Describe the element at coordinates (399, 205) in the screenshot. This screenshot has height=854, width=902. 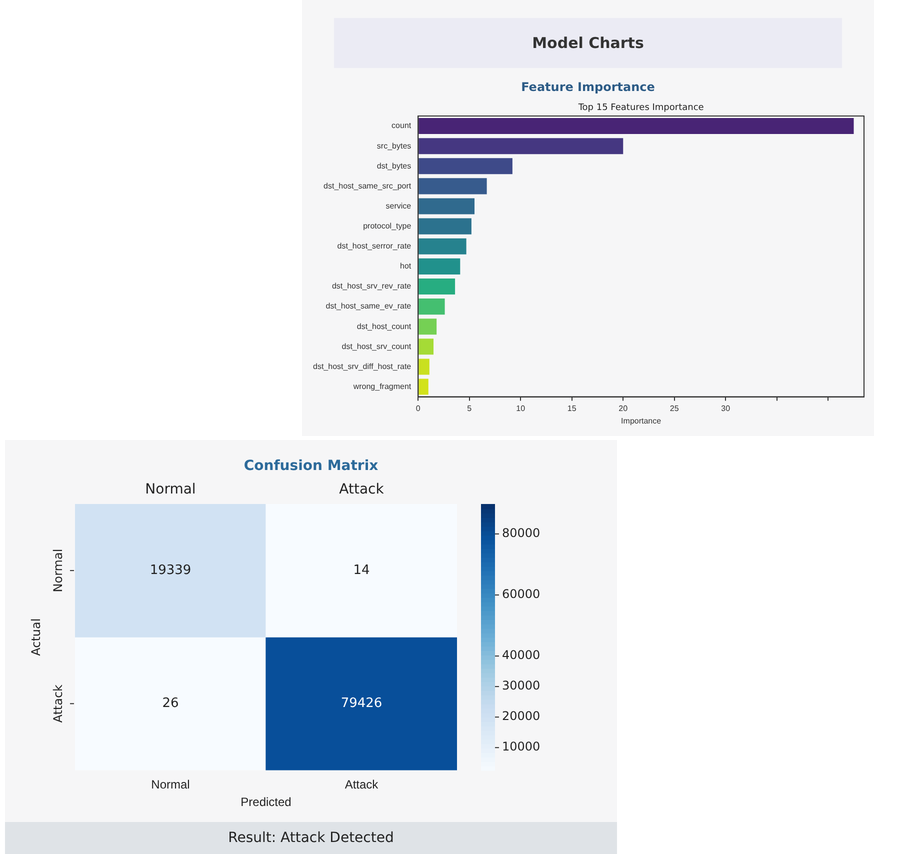
I see `y-tick-label: service` at that location.